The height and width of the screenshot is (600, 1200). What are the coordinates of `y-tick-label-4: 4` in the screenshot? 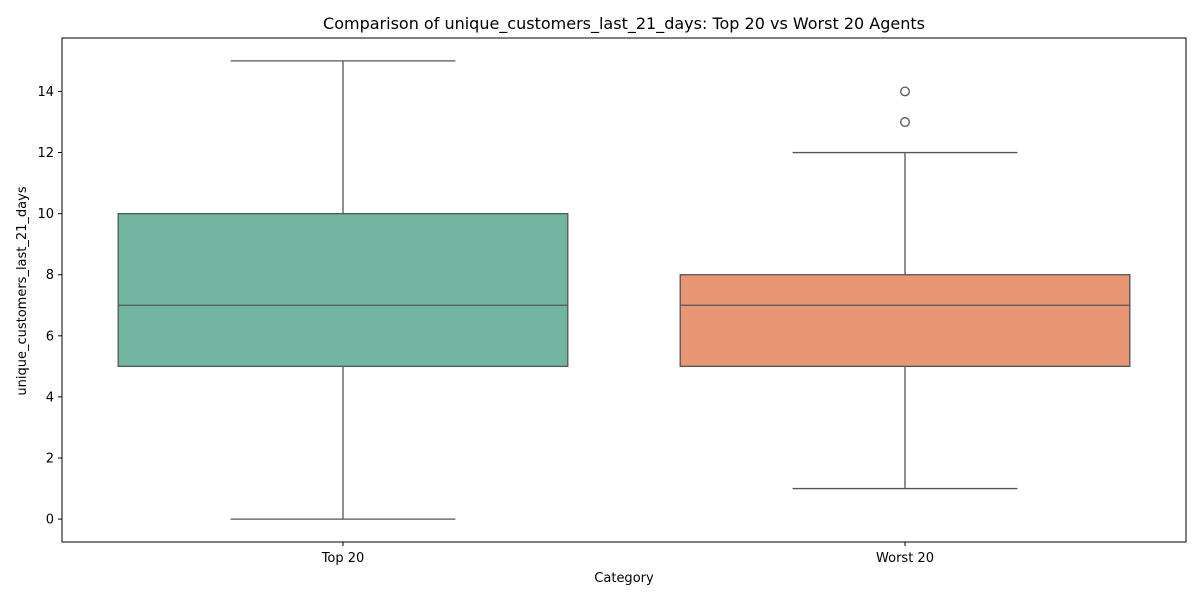 It's located at (50, 397).